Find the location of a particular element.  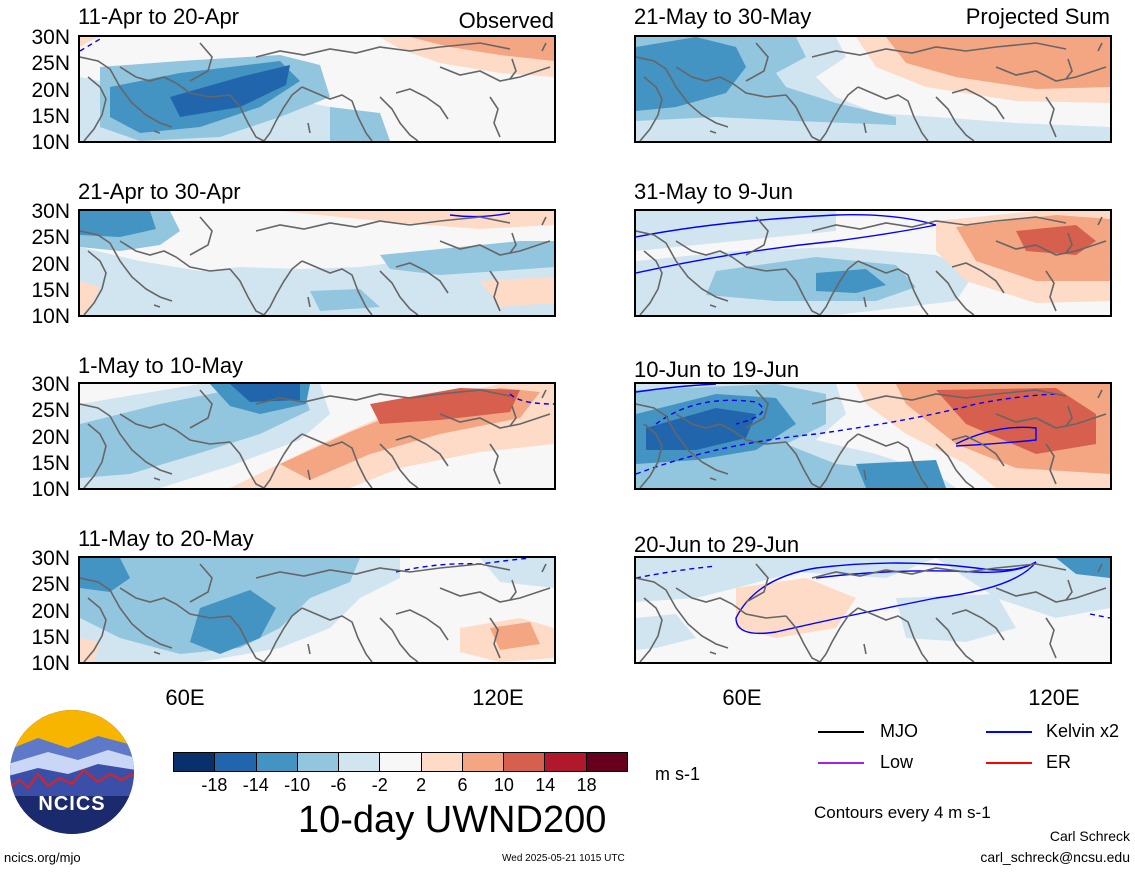

colorbar-tick-label: 14 is located at coordinates (545, 785).